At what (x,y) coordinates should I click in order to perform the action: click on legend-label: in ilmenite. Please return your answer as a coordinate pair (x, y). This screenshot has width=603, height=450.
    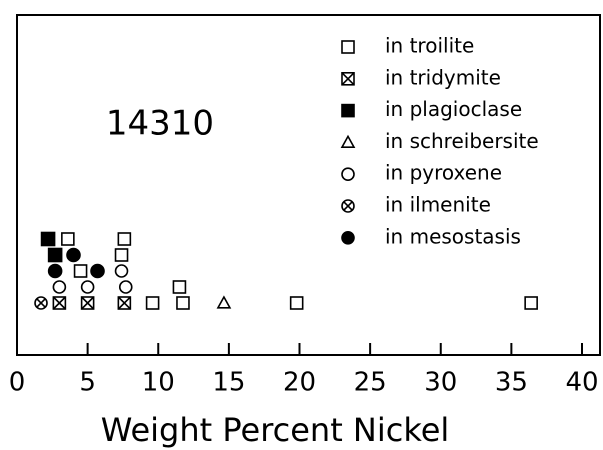
    Looking at the image, I should click on (438, 205).